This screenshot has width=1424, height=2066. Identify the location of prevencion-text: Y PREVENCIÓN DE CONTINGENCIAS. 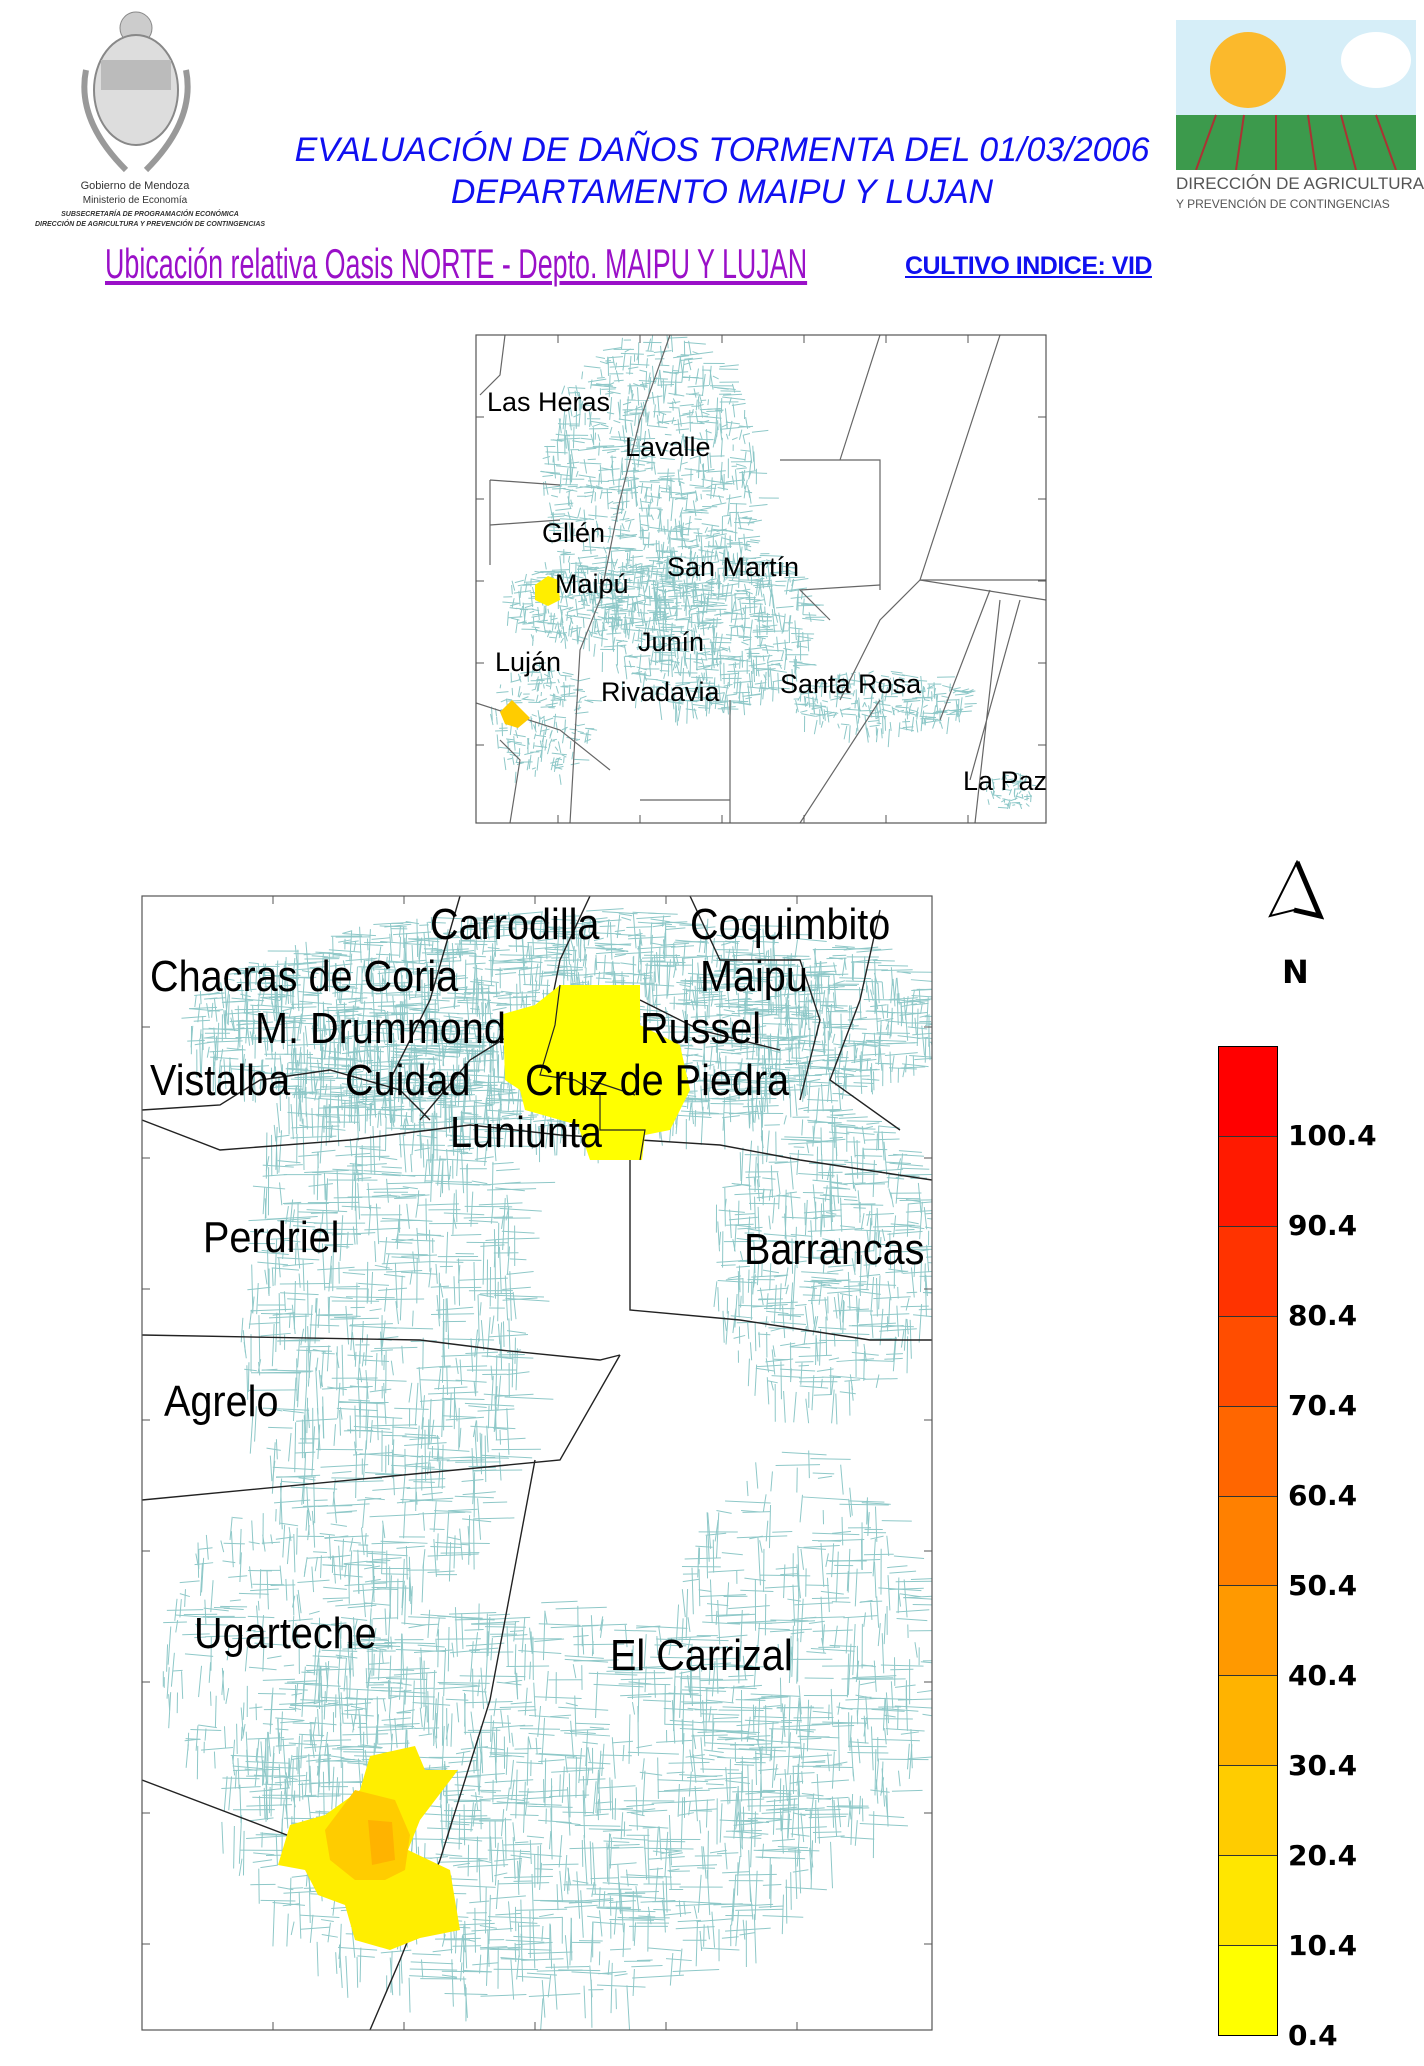
(1283, 204).